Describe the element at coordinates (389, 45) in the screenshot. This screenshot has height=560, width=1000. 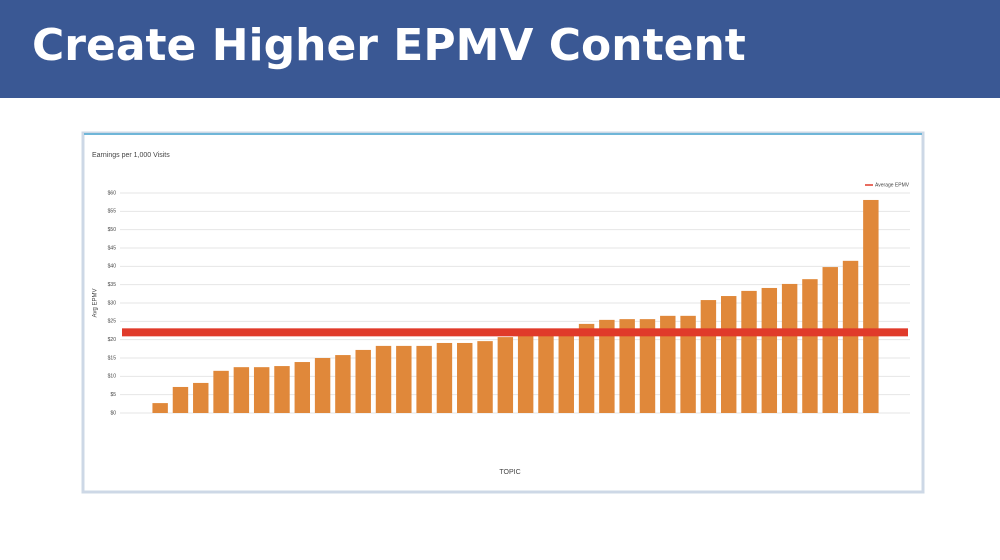
I see `slide-title: Create Higher EPMV Content` at that location.